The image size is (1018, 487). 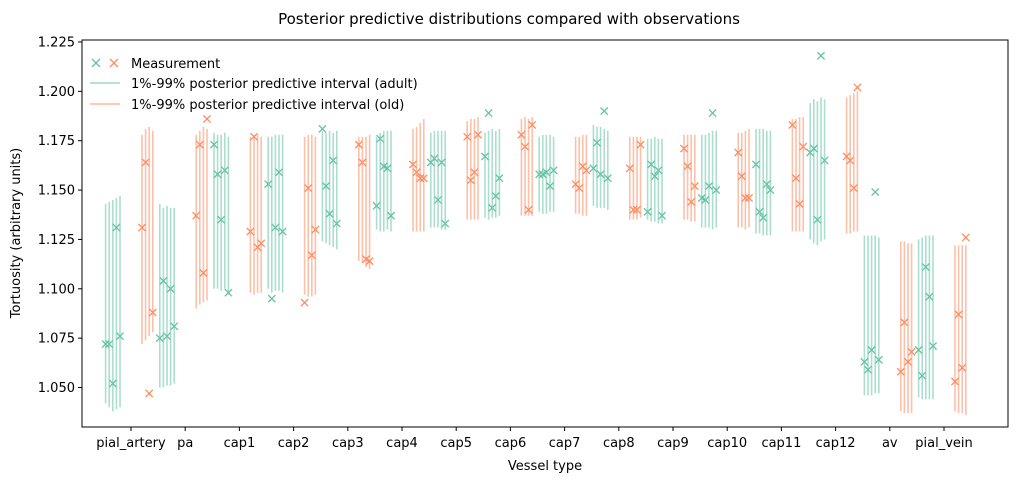 I want to click on x-tick-label: pa, so click(x=185, y=443).